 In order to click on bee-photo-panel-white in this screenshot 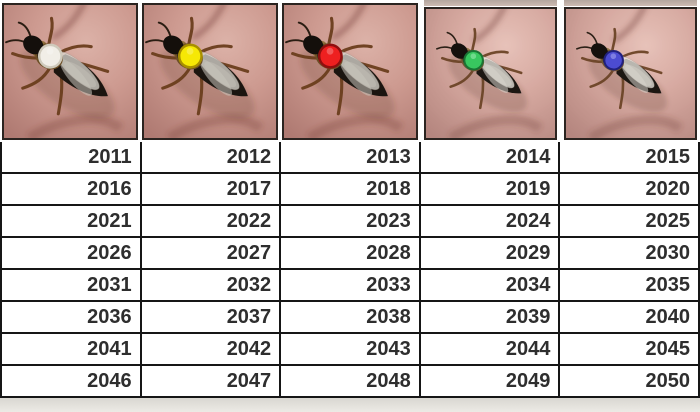, I will do `click(70, 71)`.